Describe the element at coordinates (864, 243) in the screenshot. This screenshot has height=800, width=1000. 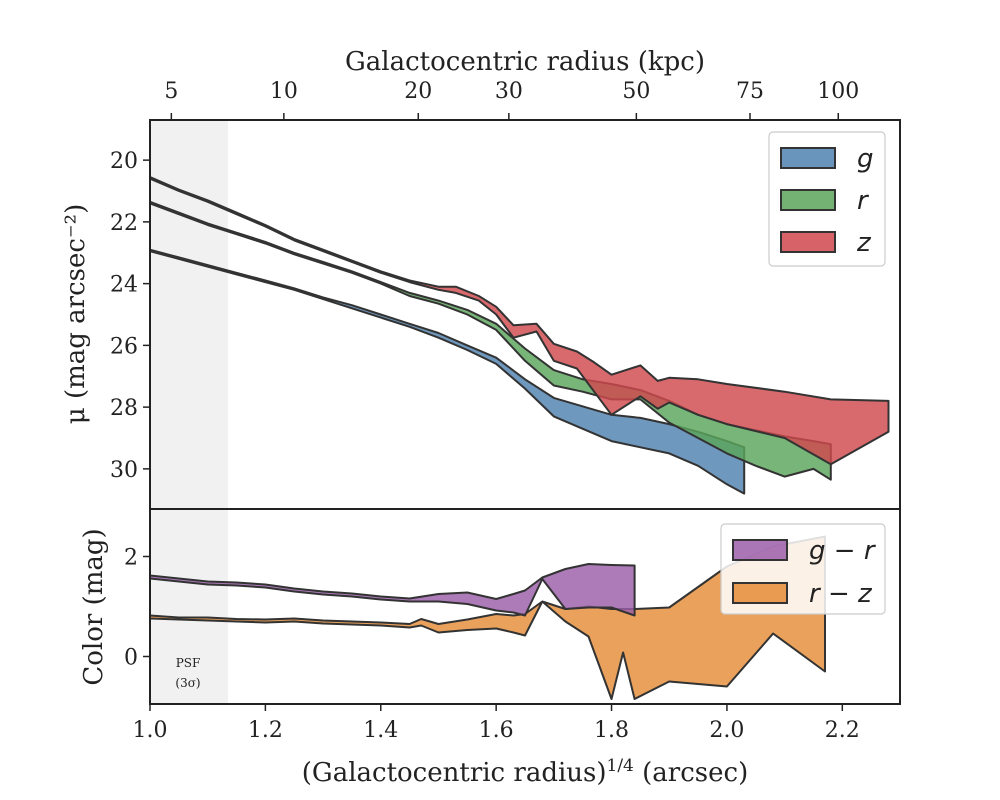
I see `top-legend-label: z` at that location.